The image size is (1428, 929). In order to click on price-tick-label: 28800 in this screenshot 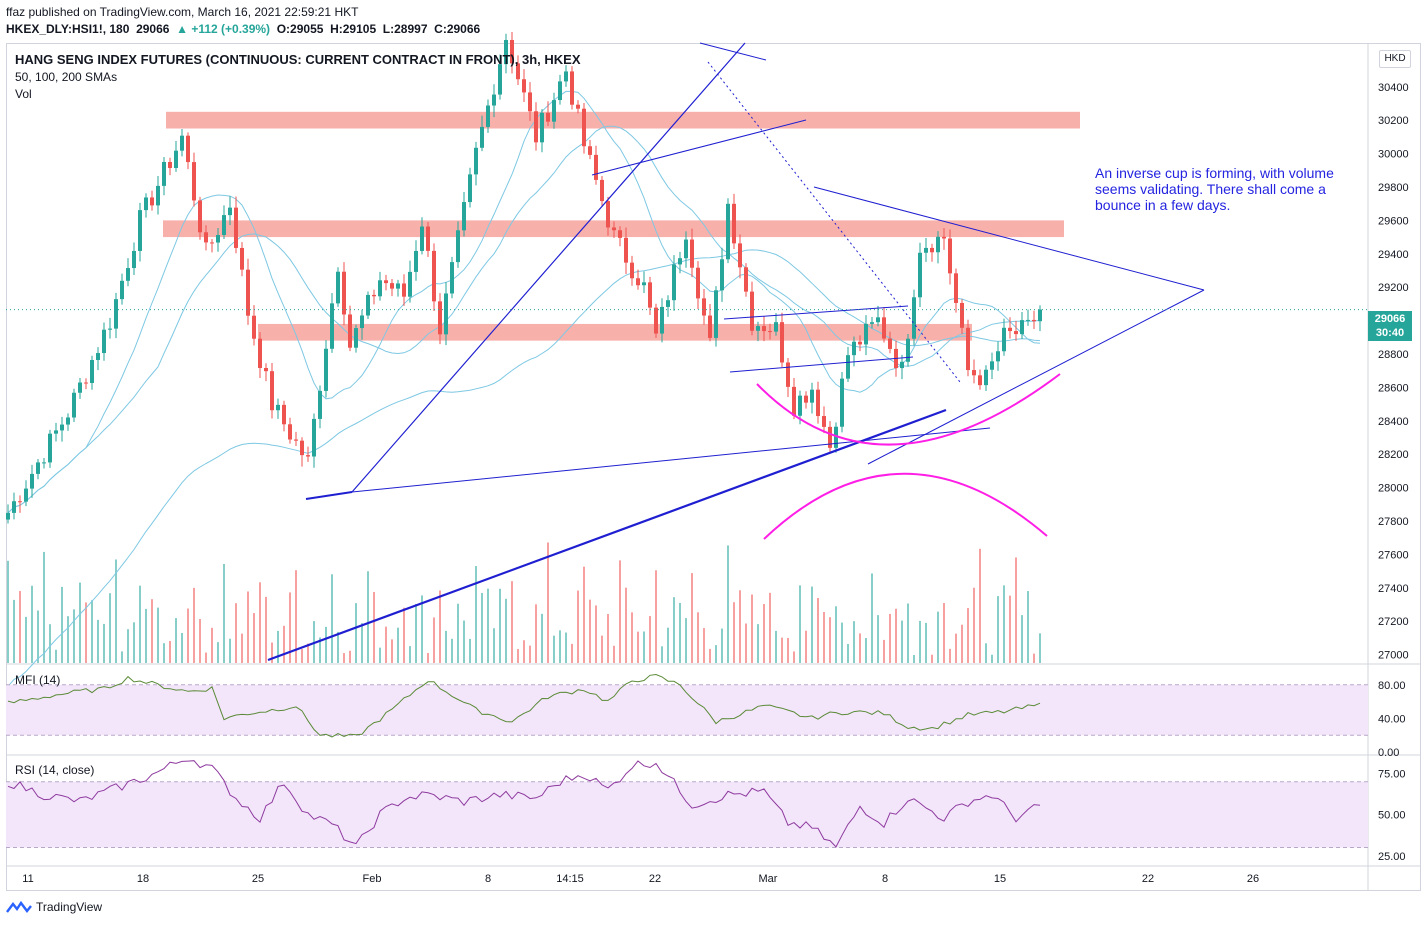, I will do `click(1393, 355)`.